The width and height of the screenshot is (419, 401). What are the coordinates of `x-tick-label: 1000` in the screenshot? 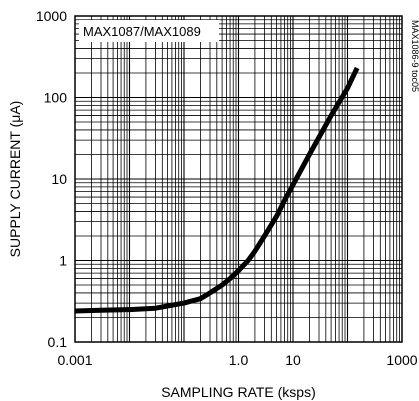 It's located at (401, 360).